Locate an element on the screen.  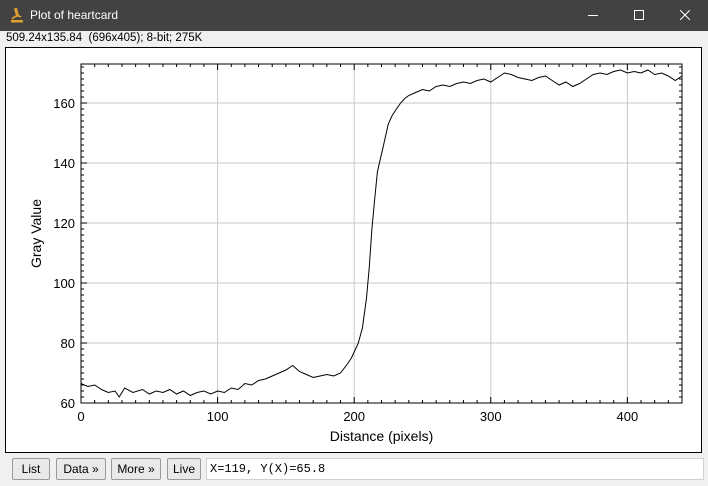
y-tick-label: 60 is located at coordinates (68, 403).